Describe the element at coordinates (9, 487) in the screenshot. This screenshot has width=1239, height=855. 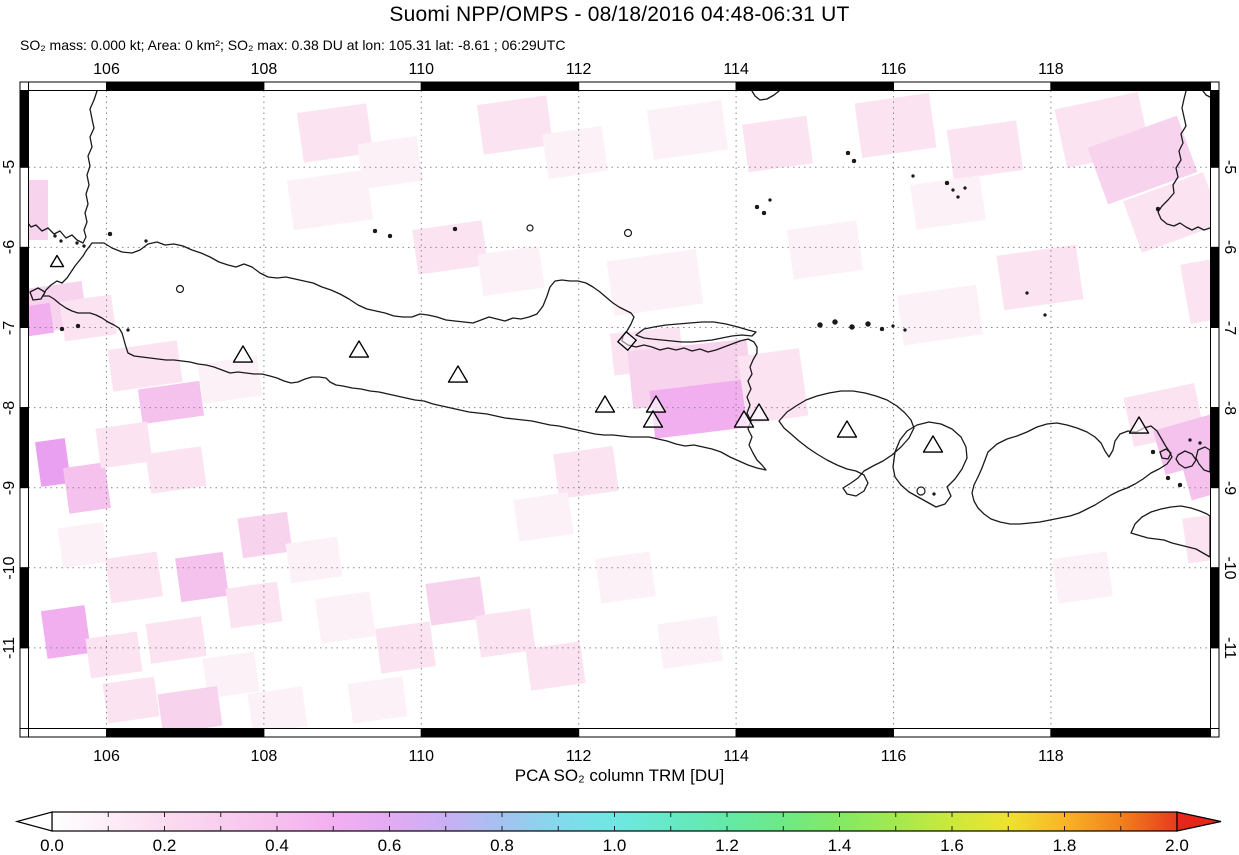
I see `lat-tick-label-left: -9` at that location.